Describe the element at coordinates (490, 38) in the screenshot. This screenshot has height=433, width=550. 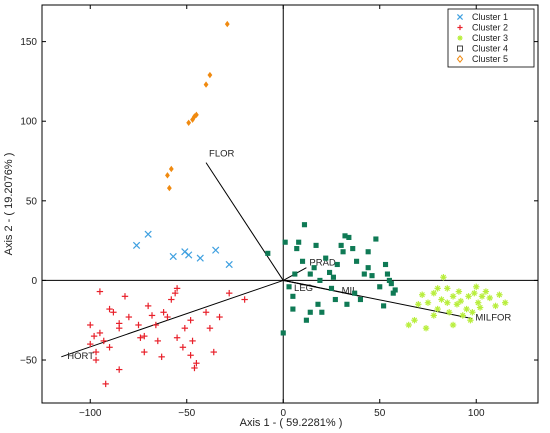
I see `legend-label: Cluster 3` at that location.